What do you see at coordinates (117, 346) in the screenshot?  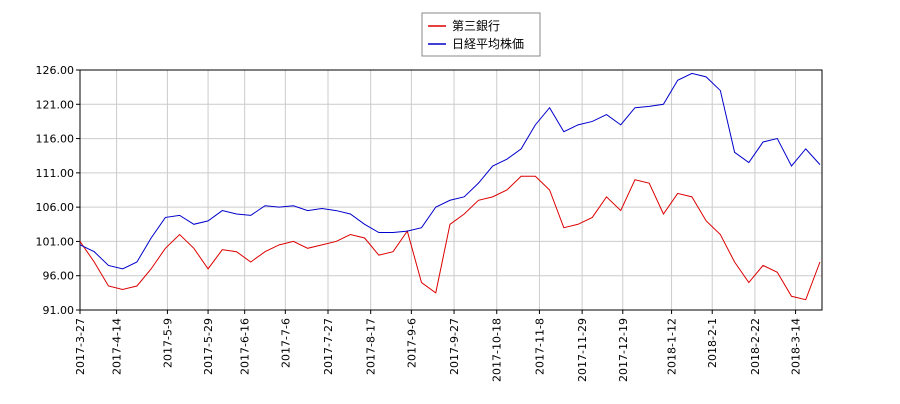 I see `x-tick-label: 2017-4-14` at bounding box center [117, 346].